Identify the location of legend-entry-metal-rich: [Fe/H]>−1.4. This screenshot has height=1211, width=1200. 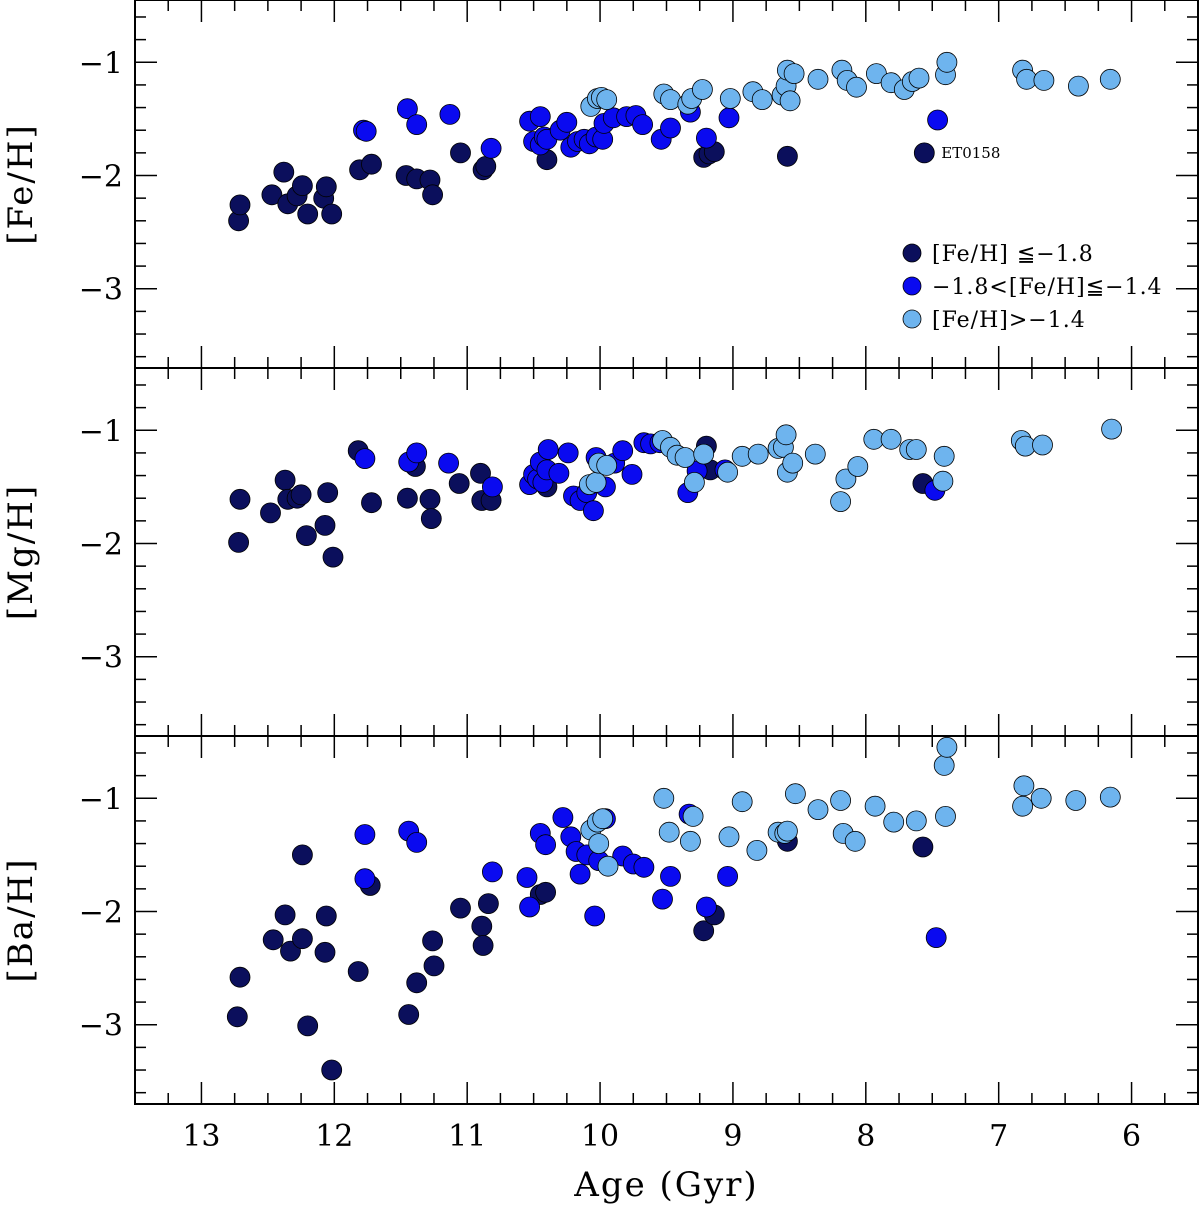
(993, 320).